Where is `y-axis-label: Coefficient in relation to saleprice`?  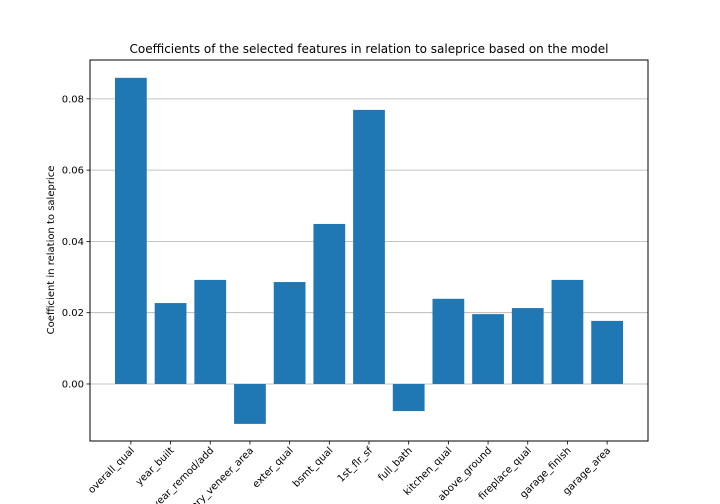 y-axis-label: Coefficient in relation to saleprice is located at coordinates (51, 250).